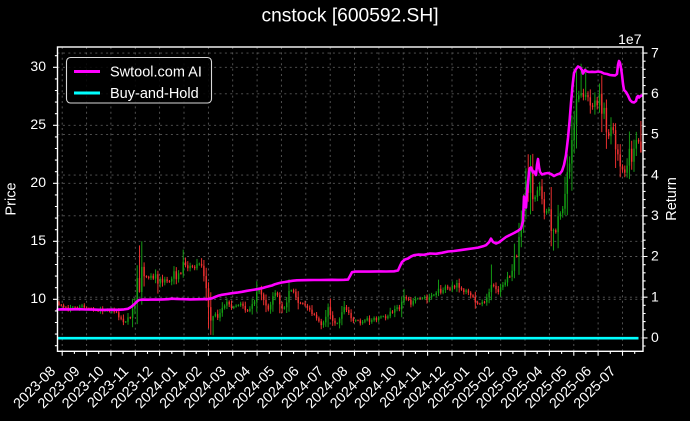 The image size is (690, 421). Describe the element at coordinates (154, 94) in the screenshot. I see `svg-text: Buy-and-Hold` at that location.